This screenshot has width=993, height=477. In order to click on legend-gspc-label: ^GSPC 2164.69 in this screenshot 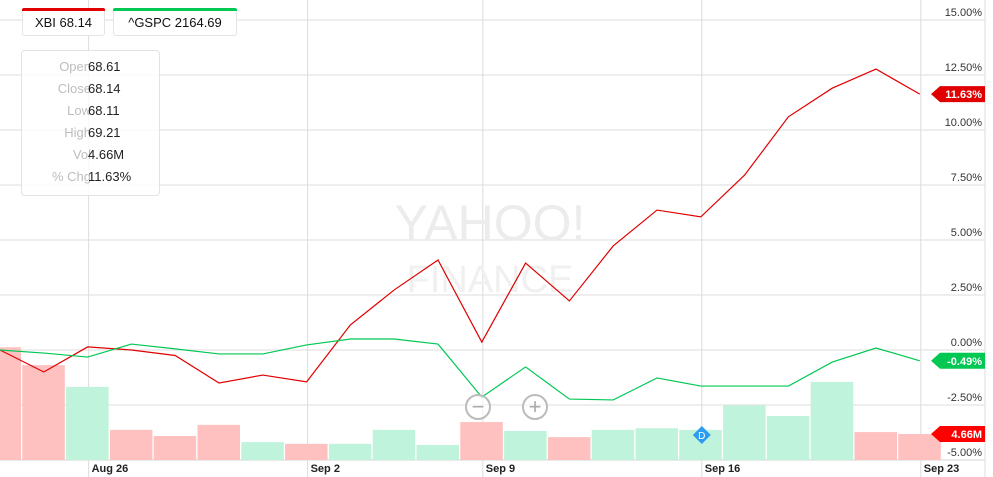, I will do `click(175, 22)`.